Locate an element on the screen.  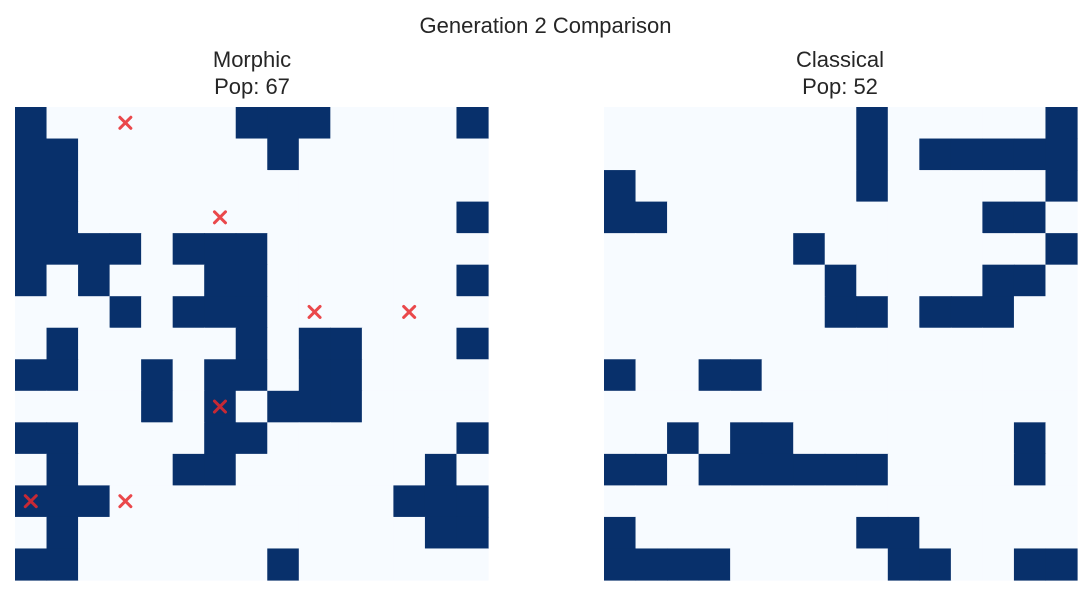
classical-cell-r6-c13-dead is located at coordinates (1030, 312).